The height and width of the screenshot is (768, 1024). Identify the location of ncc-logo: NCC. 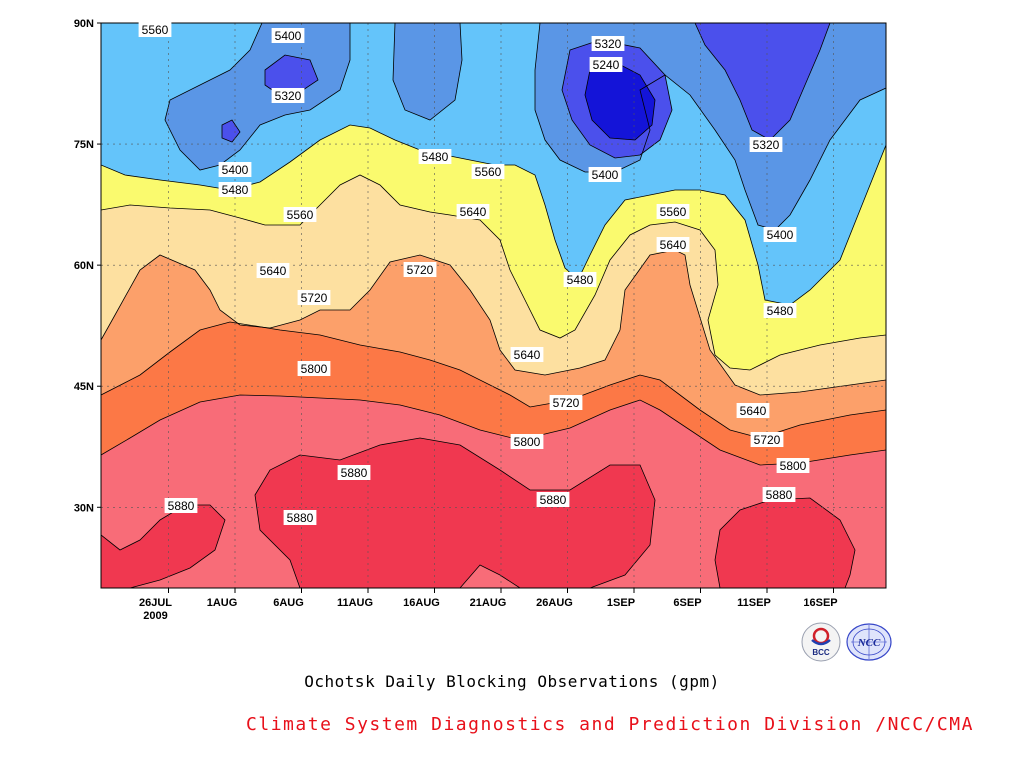
(869, 642).